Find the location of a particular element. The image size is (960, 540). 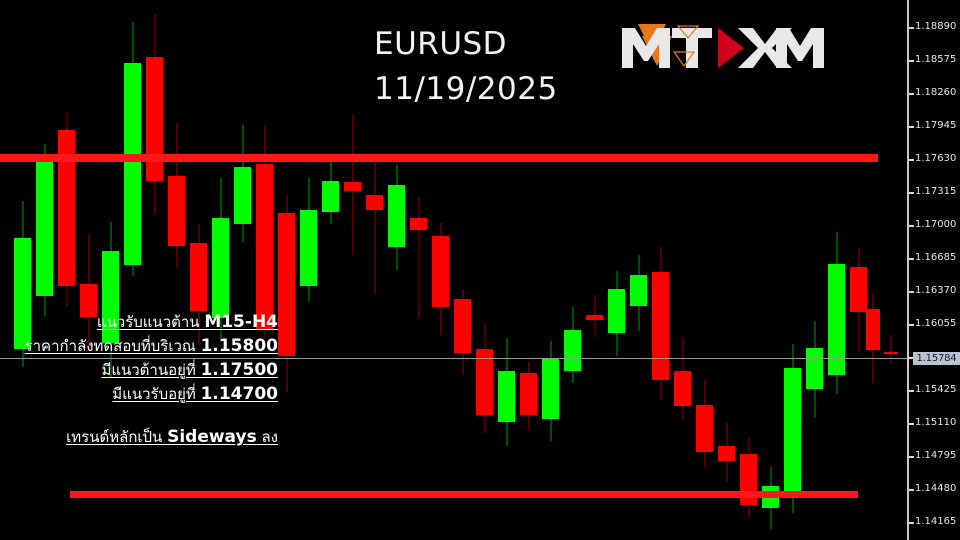

annotation-trend: เทรนด์หลักเป็น Sideways ลง is located at coordinates (172, 437).